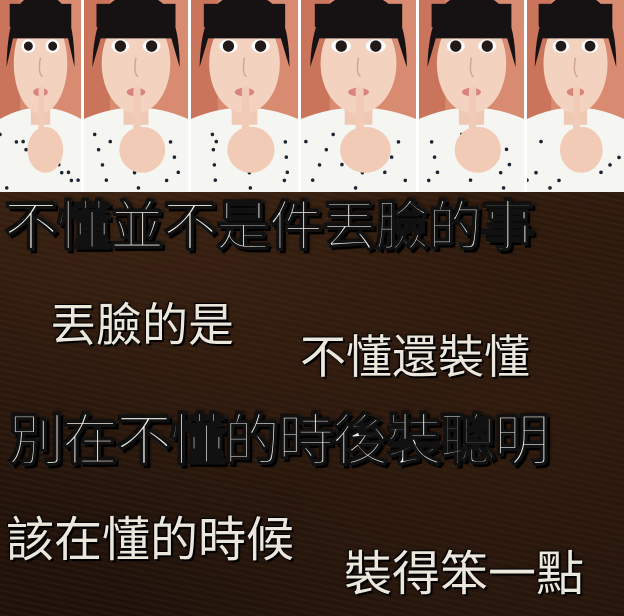 Image resolution: width=624 pixels, height=616 pixels. I want to click on caption-line-3: 別在不懂的時後裝聰明, so click(279, 441).